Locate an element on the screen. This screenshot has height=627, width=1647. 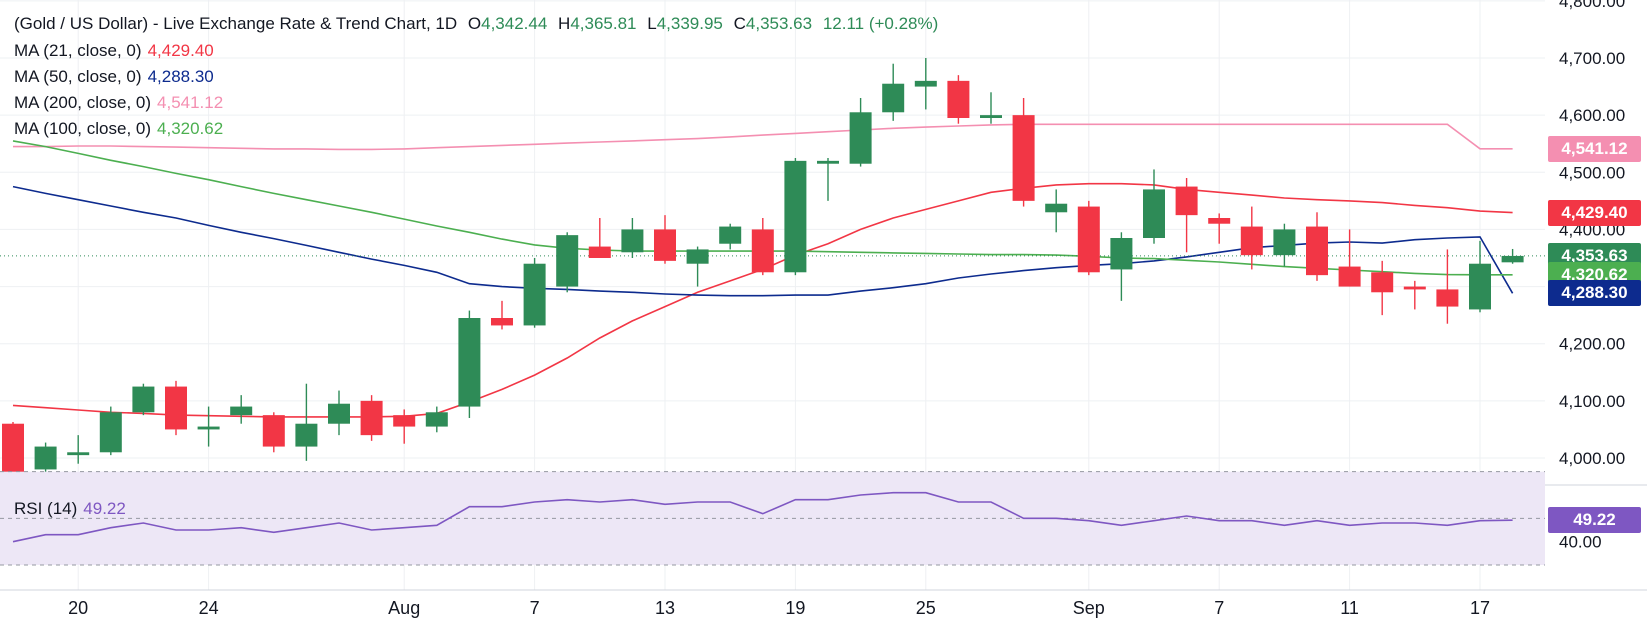
ohlc-change: 12.11 (+0.28%) is located at coordinates (880, 23).